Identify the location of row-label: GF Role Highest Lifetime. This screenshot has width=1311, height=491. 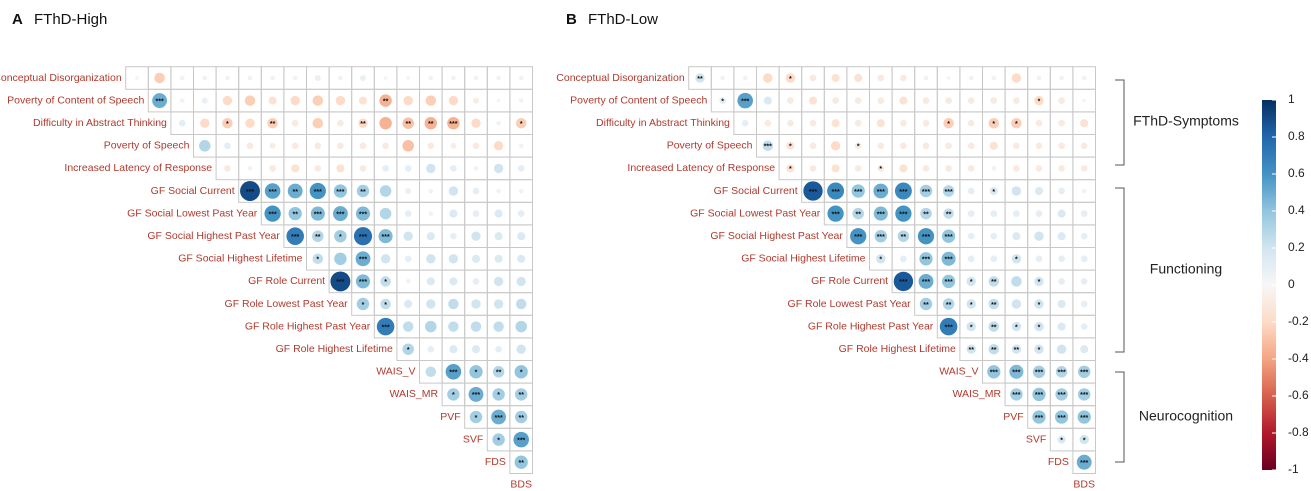
(897, 349).